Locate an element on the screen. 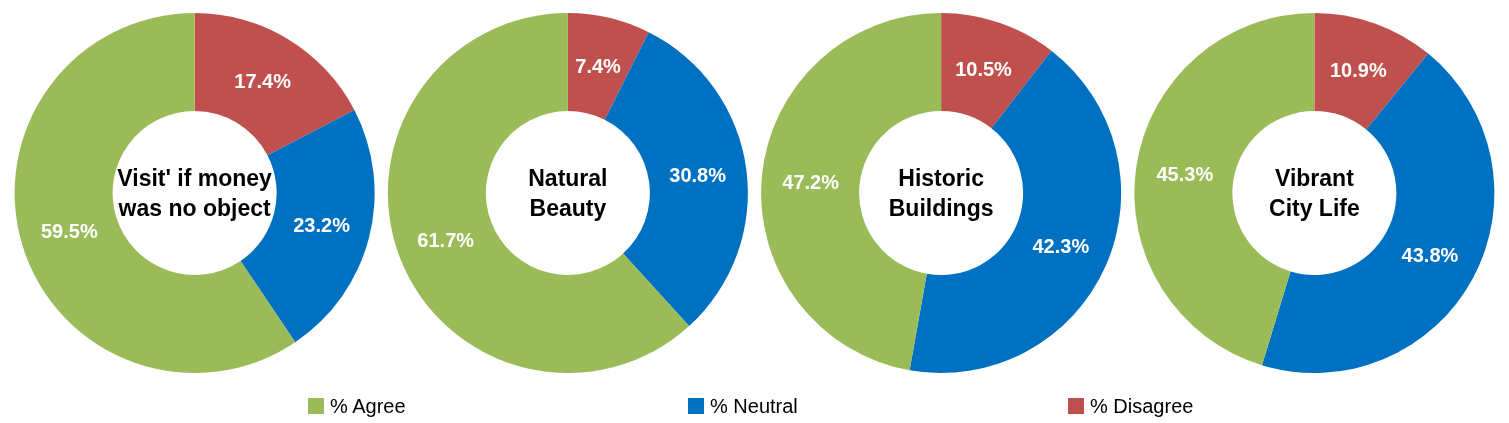 The image size is (1509, 423). data-label: 30.8% is located at coordinates (698, 175).